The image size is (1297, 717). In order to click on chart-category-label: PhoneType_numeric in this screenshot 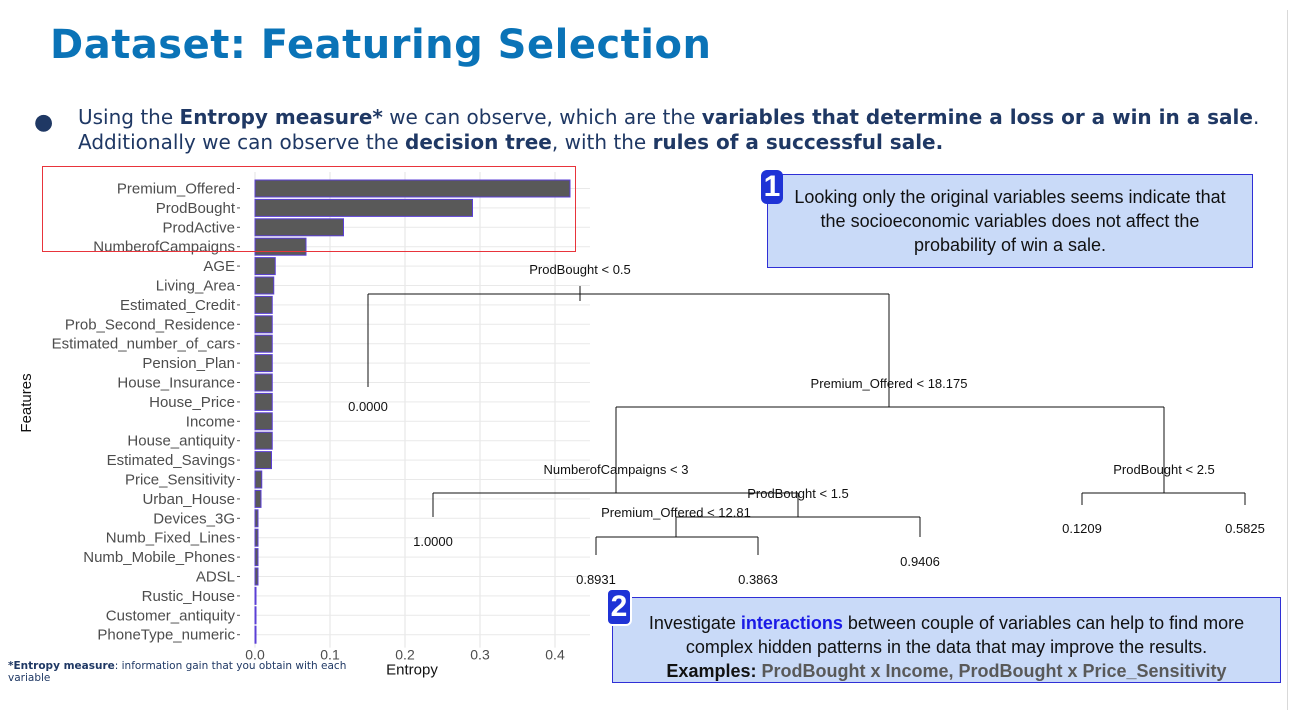, I will do `click(166, 635)`.